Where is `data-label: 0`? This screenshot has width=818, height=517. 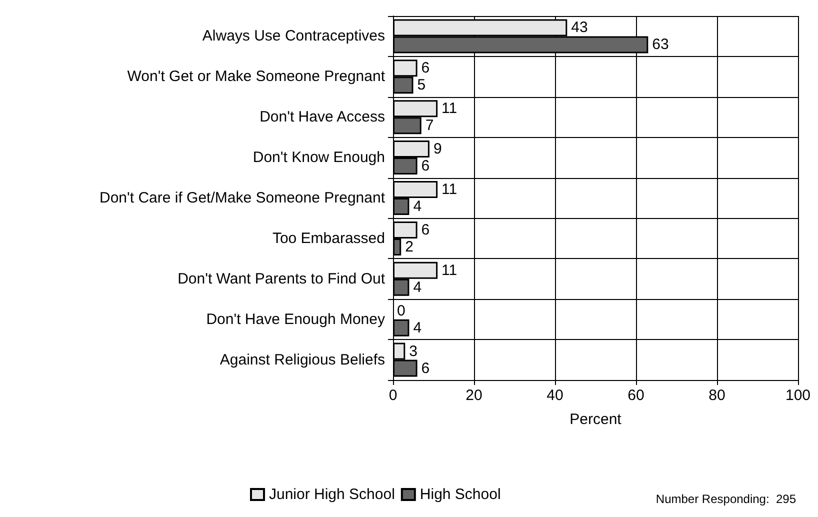
data-label: 0 is located at coordinates (401, 311).